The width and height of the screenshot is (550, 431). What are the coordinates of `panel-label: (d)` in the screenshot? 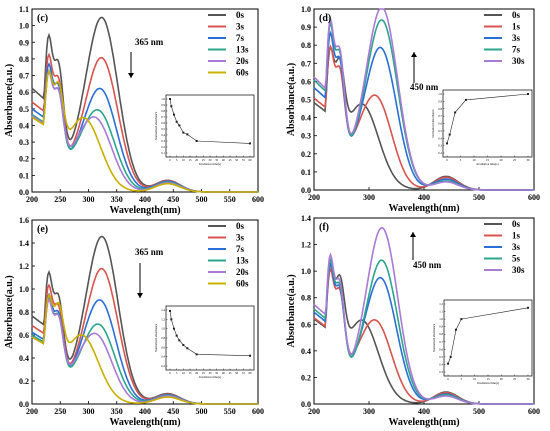 It's located at (325, 18).